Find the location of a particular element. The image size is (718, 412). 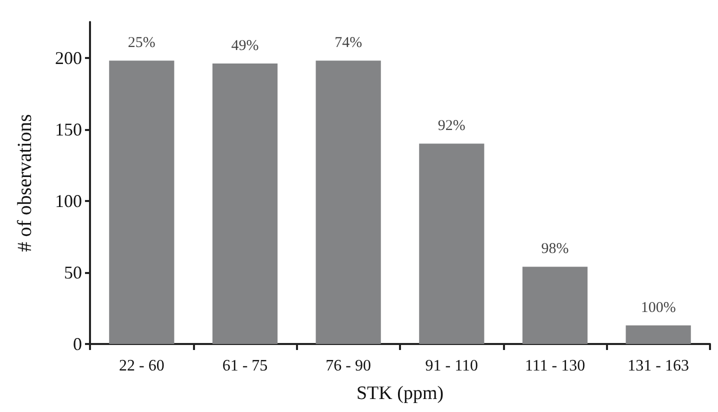

y-axis-title: # of observations is located at coordinates (25, 183).